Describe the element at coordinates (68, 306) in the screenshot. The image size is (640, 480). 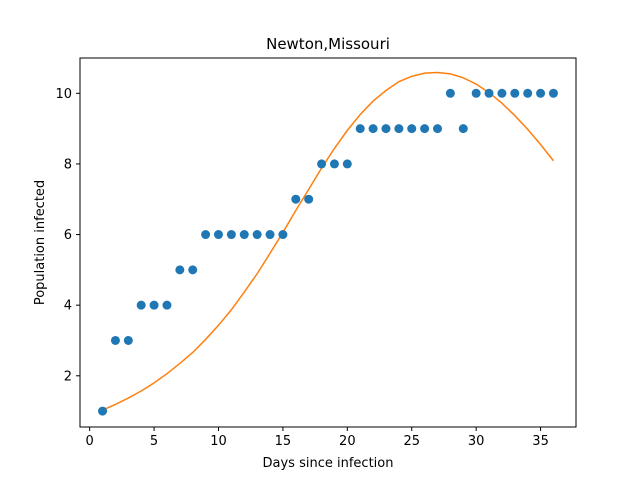
I see `y-tick-label: 4` at that location.